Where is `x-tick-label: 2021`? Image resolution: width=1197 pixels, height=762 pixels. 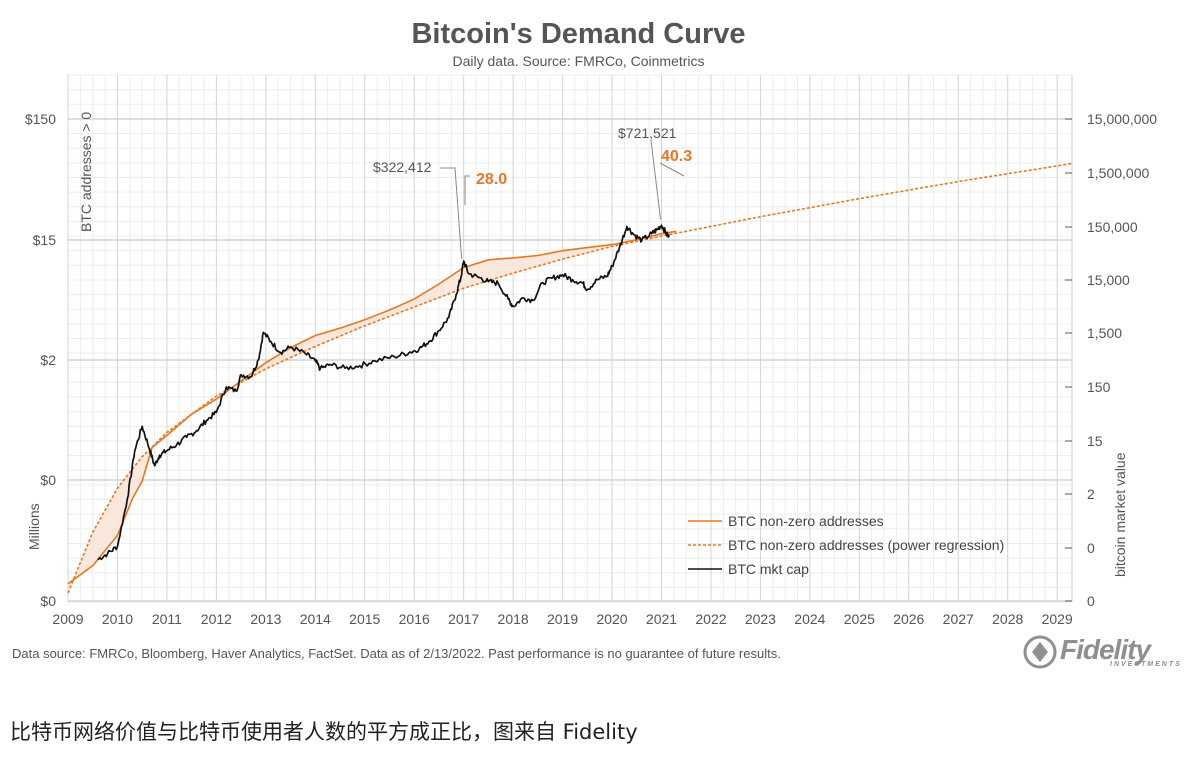
x-tick-label: 2021 is located at coordinates (661, 619).